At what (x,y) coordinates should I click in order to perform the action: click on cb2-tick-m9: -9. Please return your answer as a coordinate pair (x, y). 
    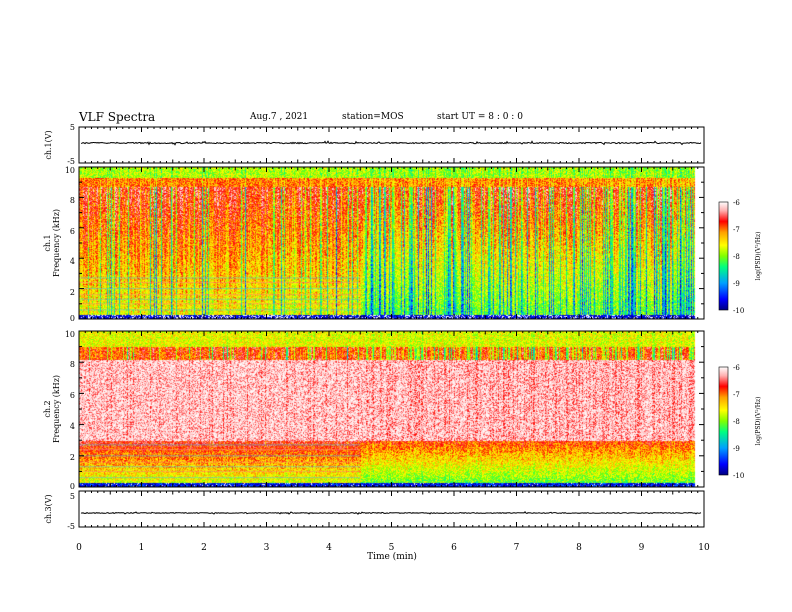
    Looking at the image, I should click on (736, 449).